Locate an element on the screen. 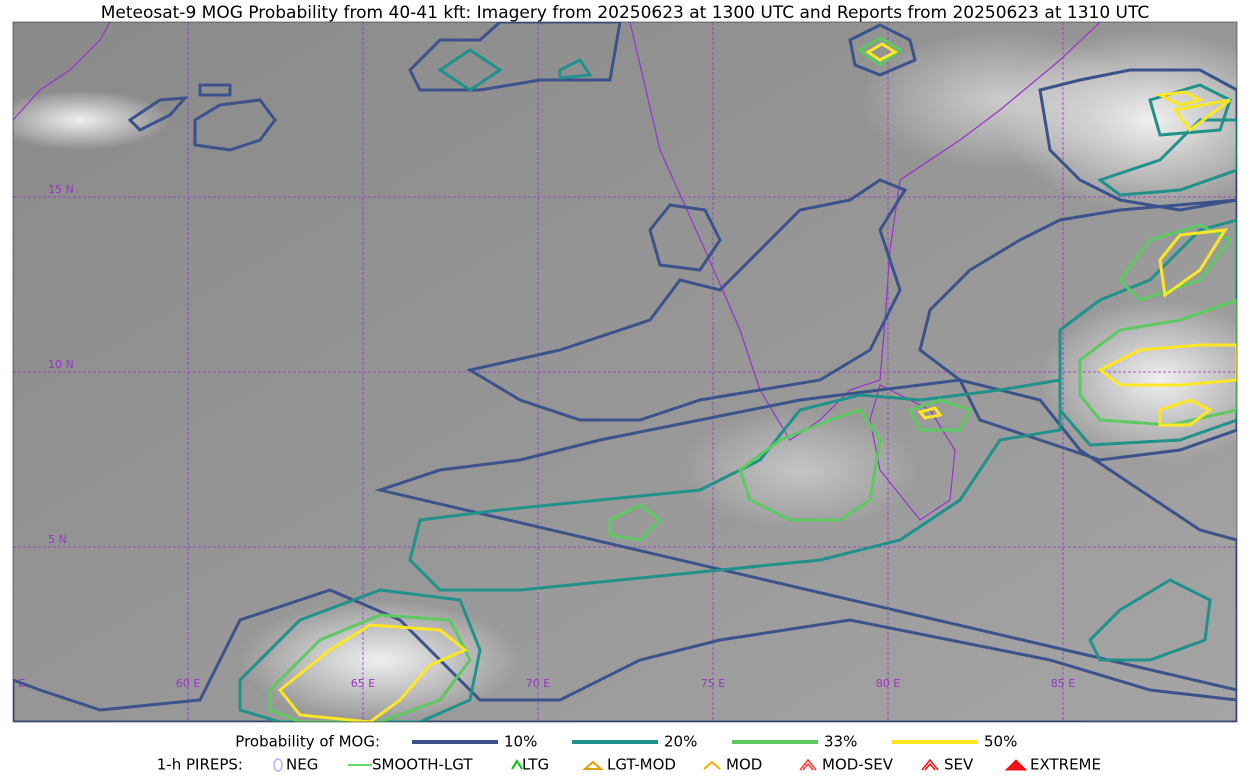  lon-label: 70 E is located at coordinates (538, 683).